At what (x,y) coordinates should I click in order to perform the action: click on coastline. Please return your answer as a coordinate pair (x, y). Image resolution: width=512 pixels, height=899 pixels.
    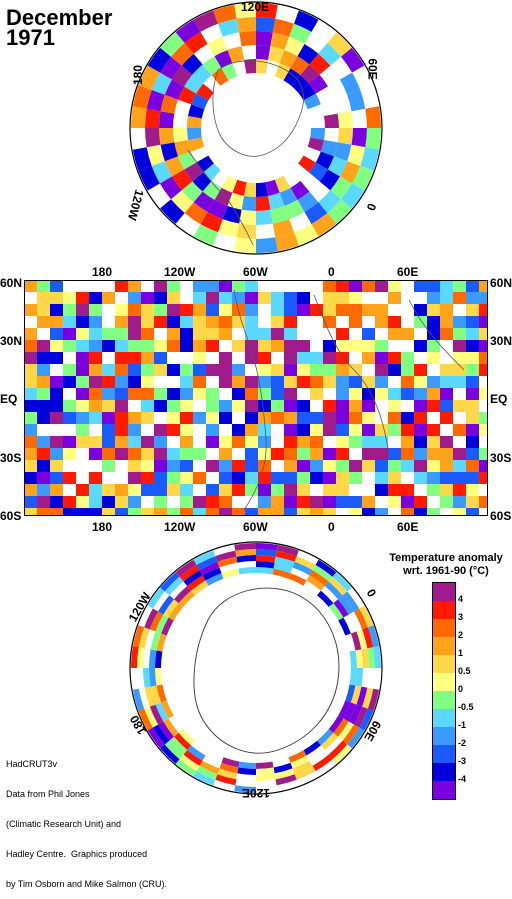
    Looking at the image, I should click on (258, 108).